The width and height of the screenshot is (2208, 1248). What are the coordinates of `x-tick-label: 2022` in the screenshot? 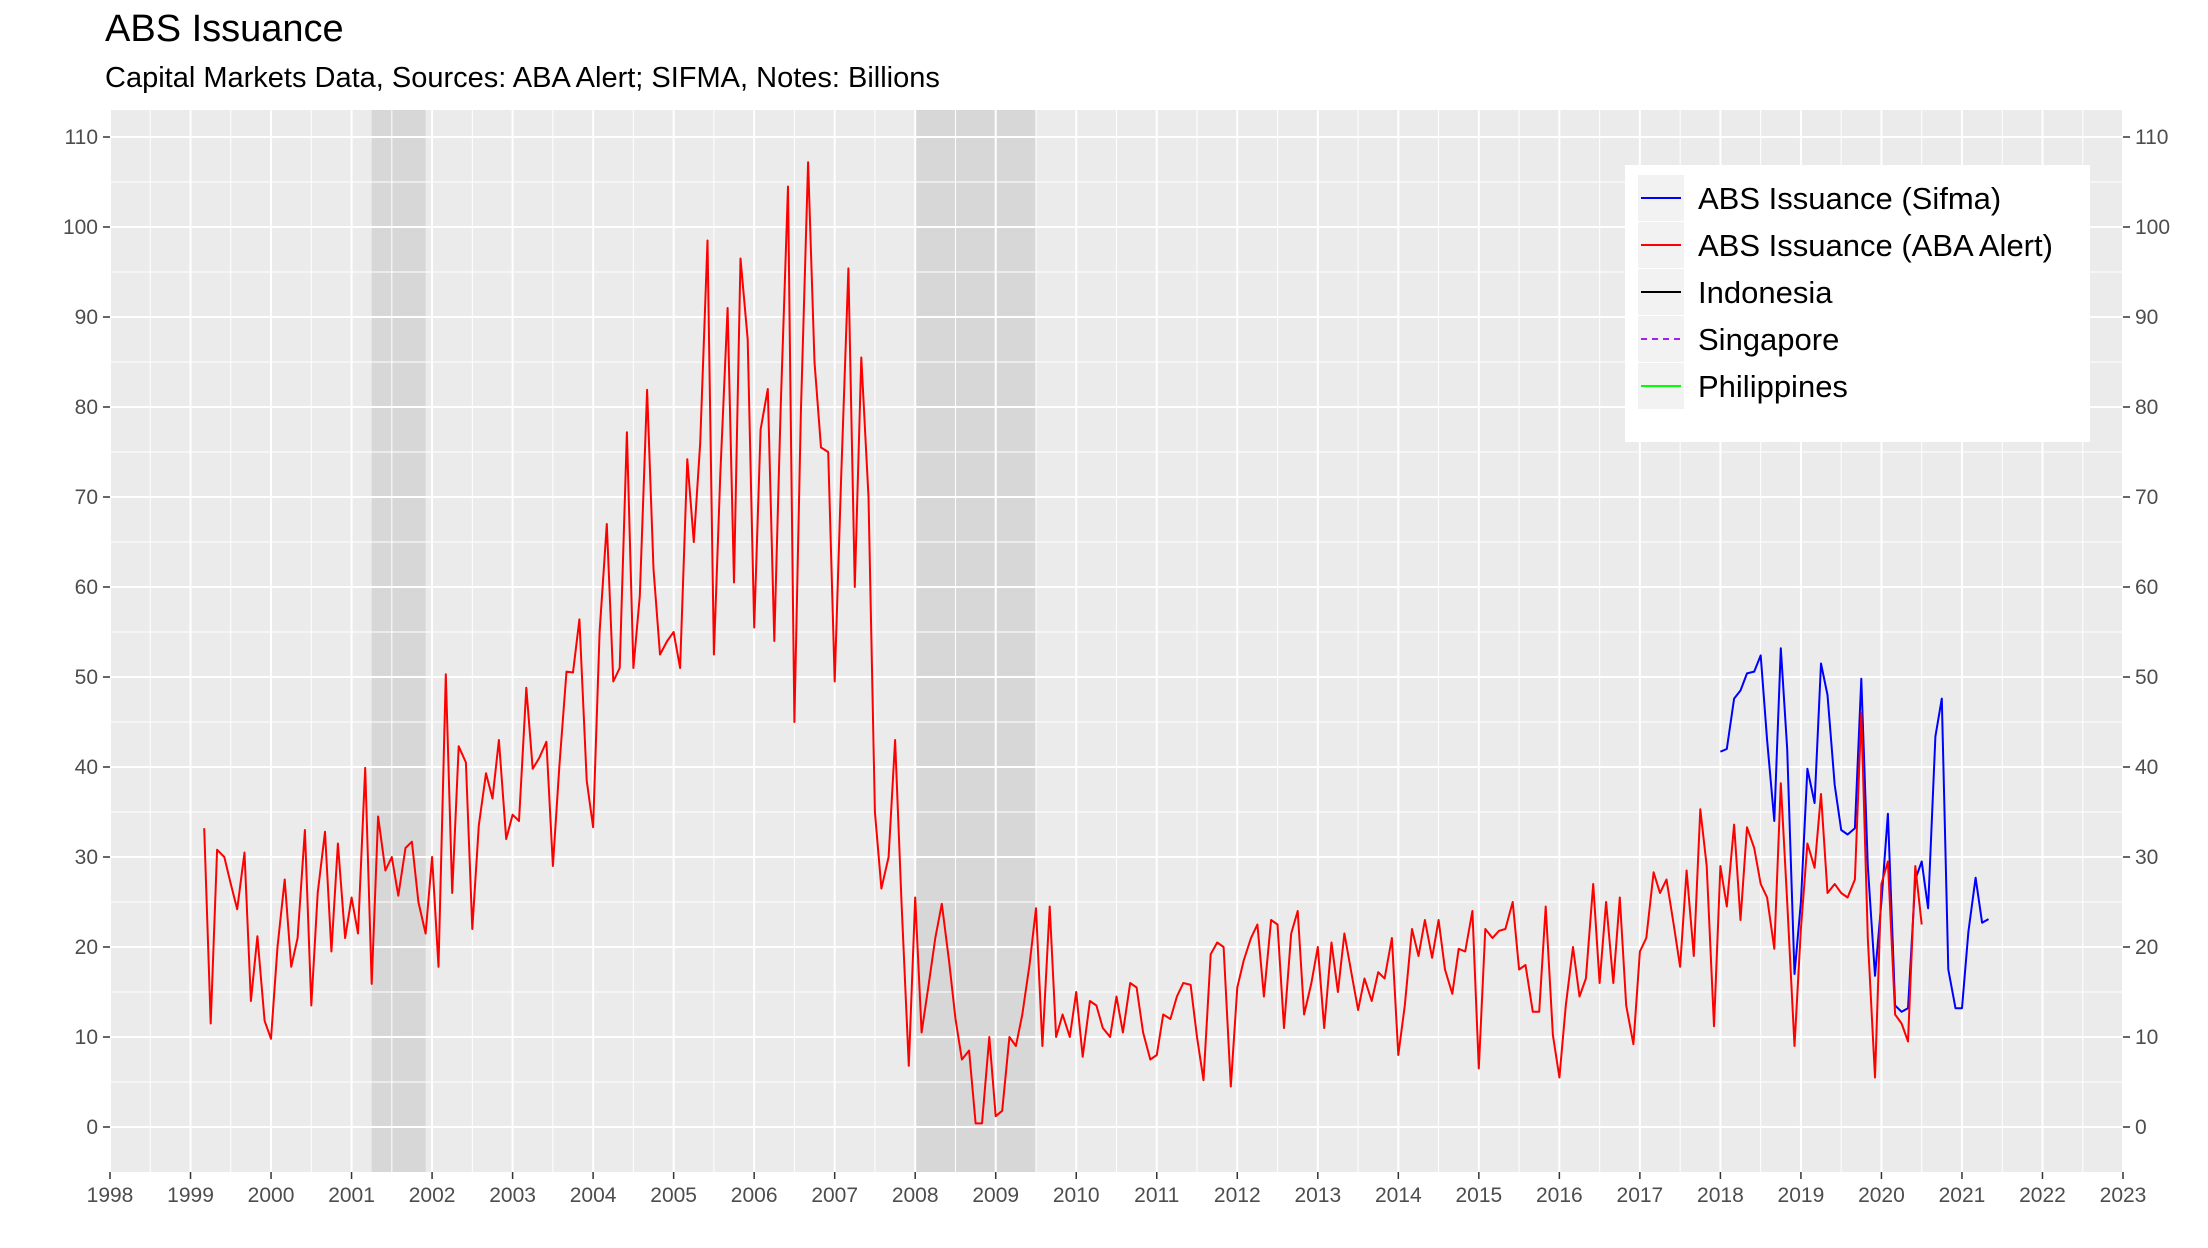 It's located at (2042, 1195).